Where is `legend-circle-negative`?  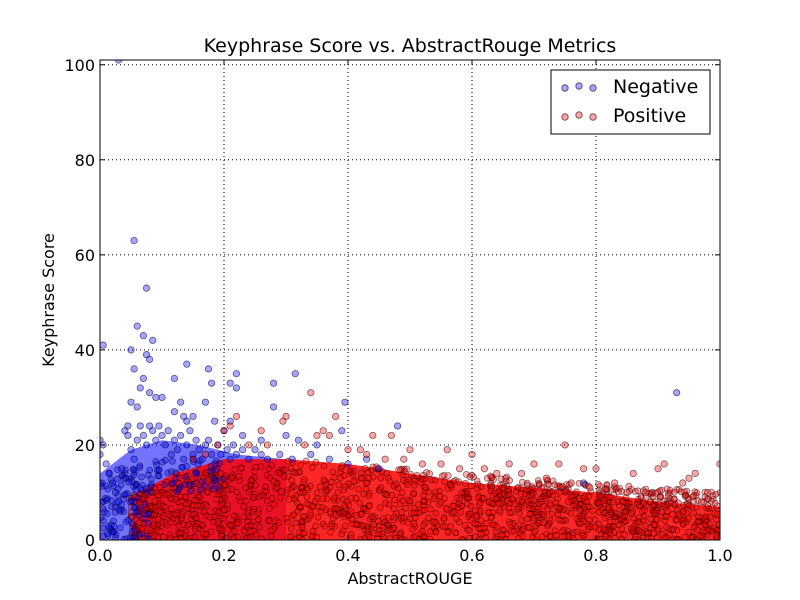
legend-circle-negative is located at coordinates (593, 88).